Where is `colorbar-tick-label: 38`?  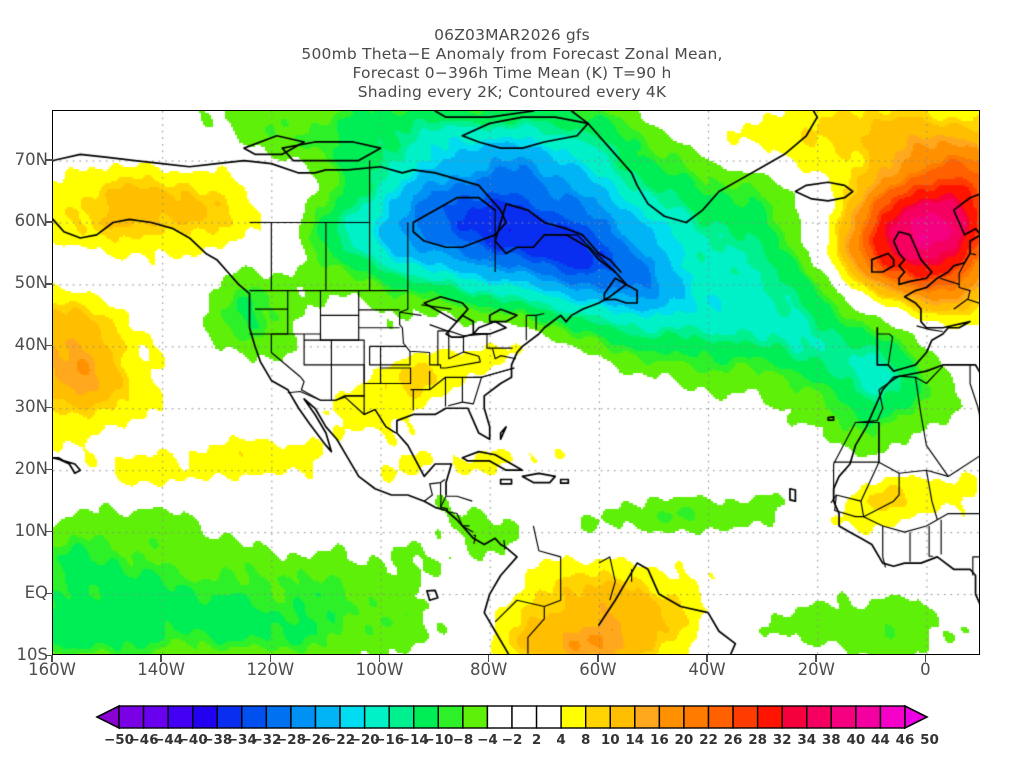 colorbar-tick-label: 38 is located at coordinates (831, 740).